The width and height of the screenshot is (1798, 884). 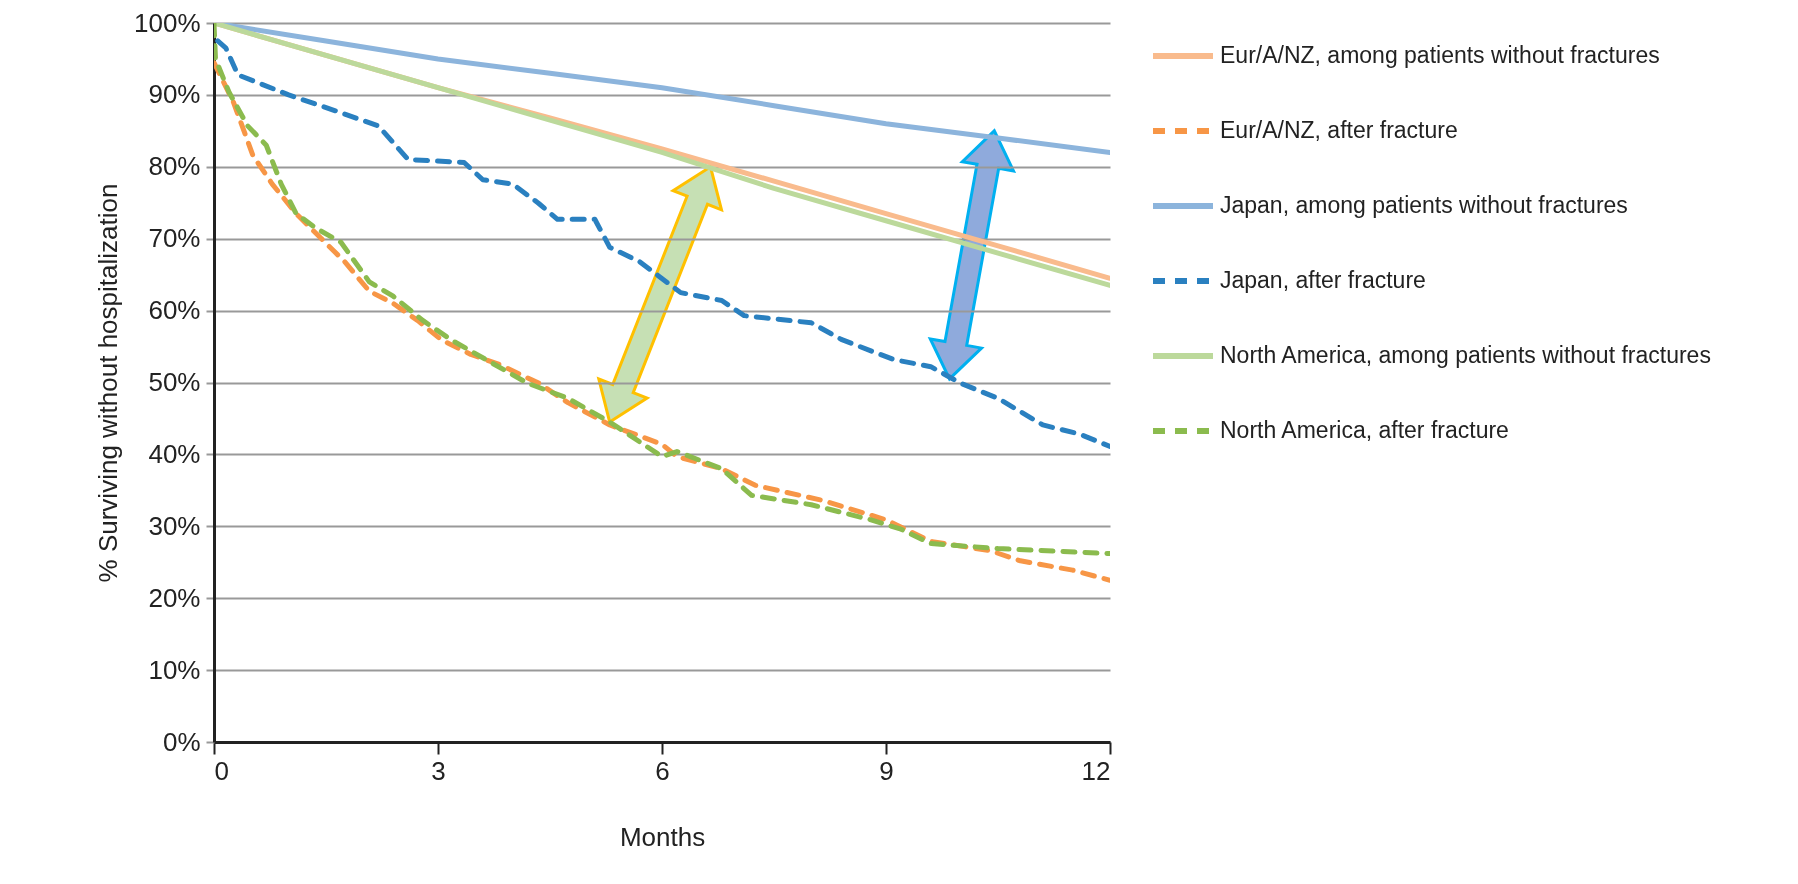 What do you see at coordinates (174, 669) in the screenshot?
I see `y-tick-label: 10%` at bounding box center [174, 669].